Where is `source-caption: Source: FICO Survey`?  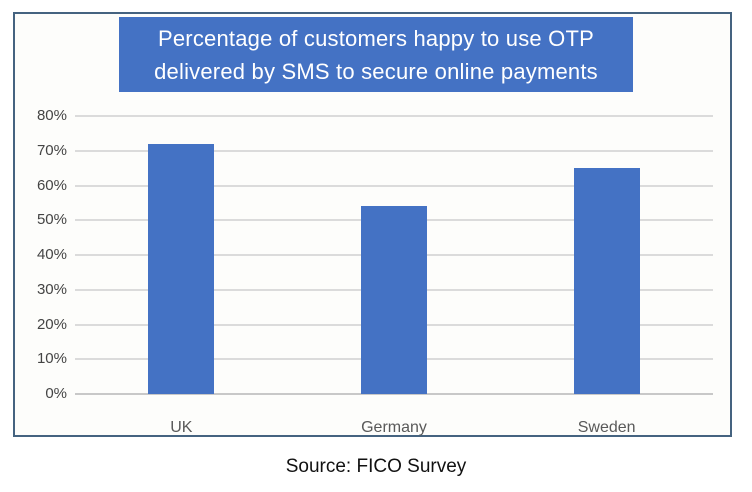 source-caption: Source: FICO Survey is located at coordinates (376, 466).